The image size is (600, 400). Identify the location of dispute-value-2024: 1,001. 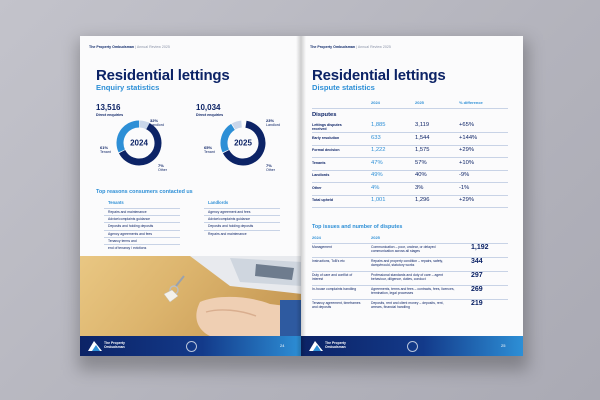
(378, 200).